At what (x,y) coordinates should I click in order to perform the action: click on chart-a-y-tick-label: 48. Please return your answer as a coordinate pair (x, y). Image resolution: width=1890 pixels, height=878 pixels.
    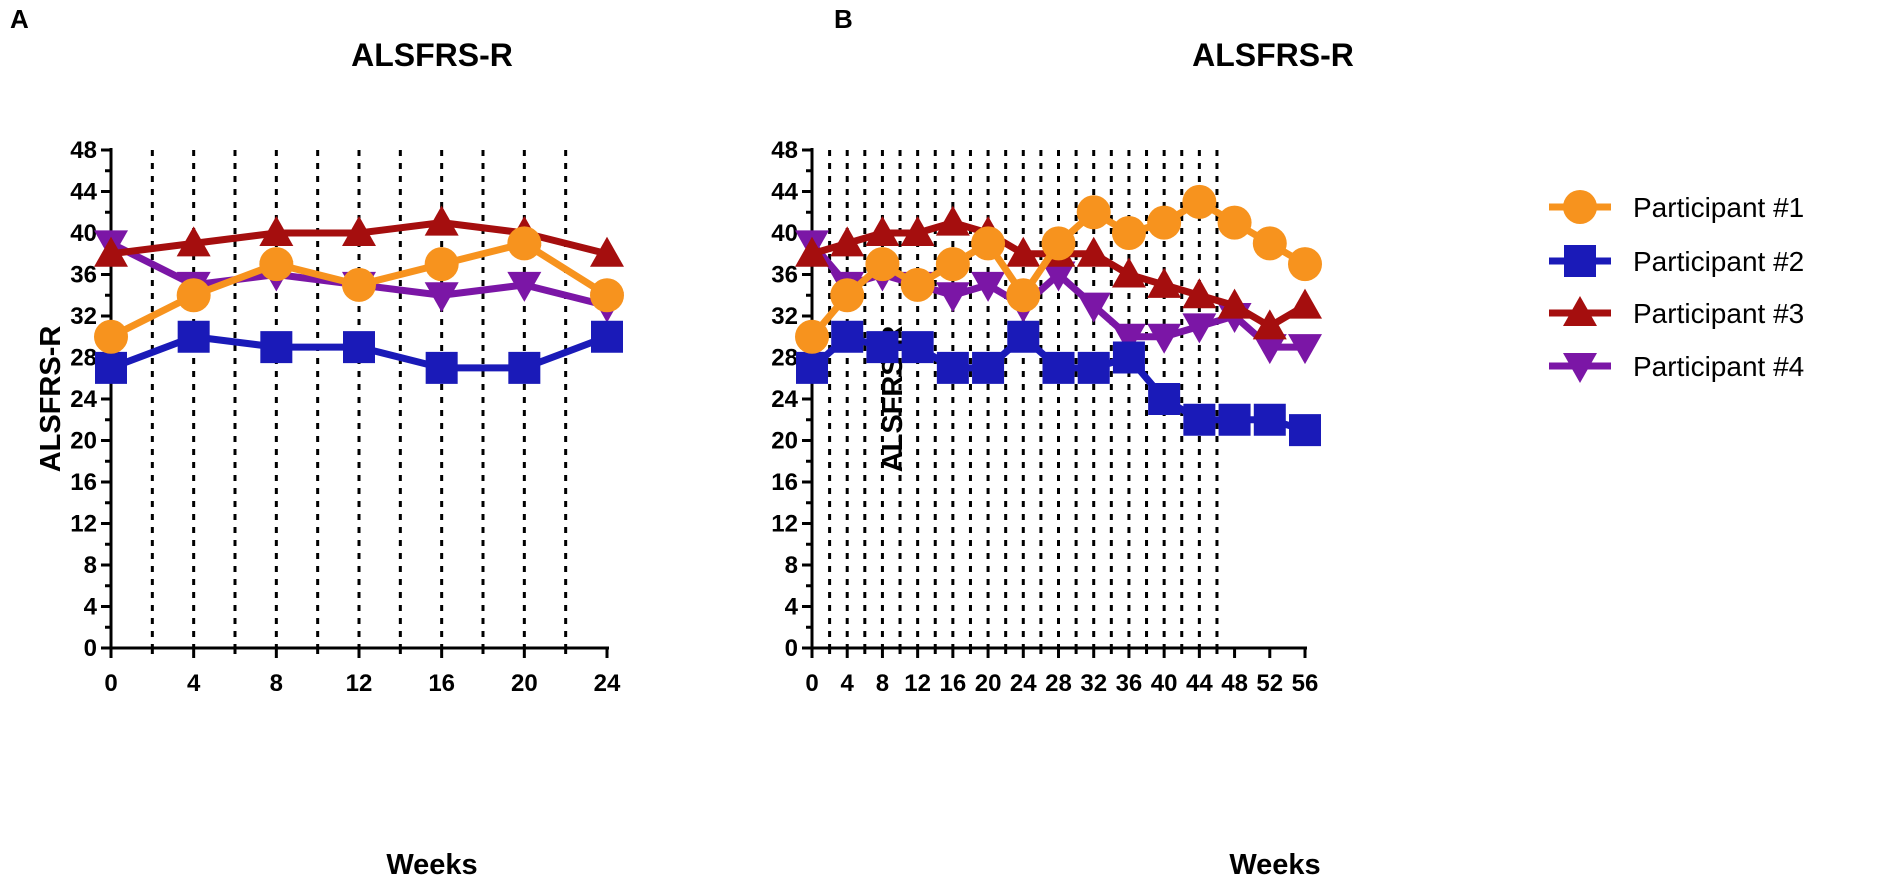
    Looking at the image, I should click on (83, 150).